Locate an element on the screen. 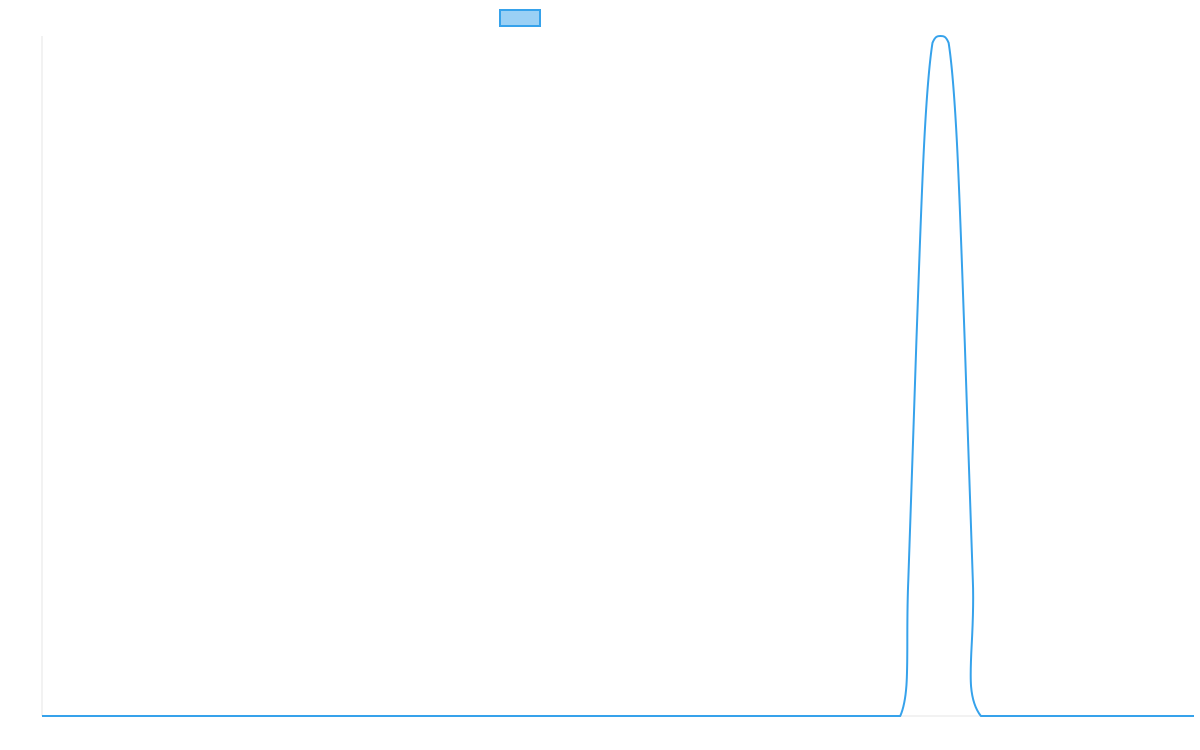  legend-swatch is located at coordinates (520, 18).